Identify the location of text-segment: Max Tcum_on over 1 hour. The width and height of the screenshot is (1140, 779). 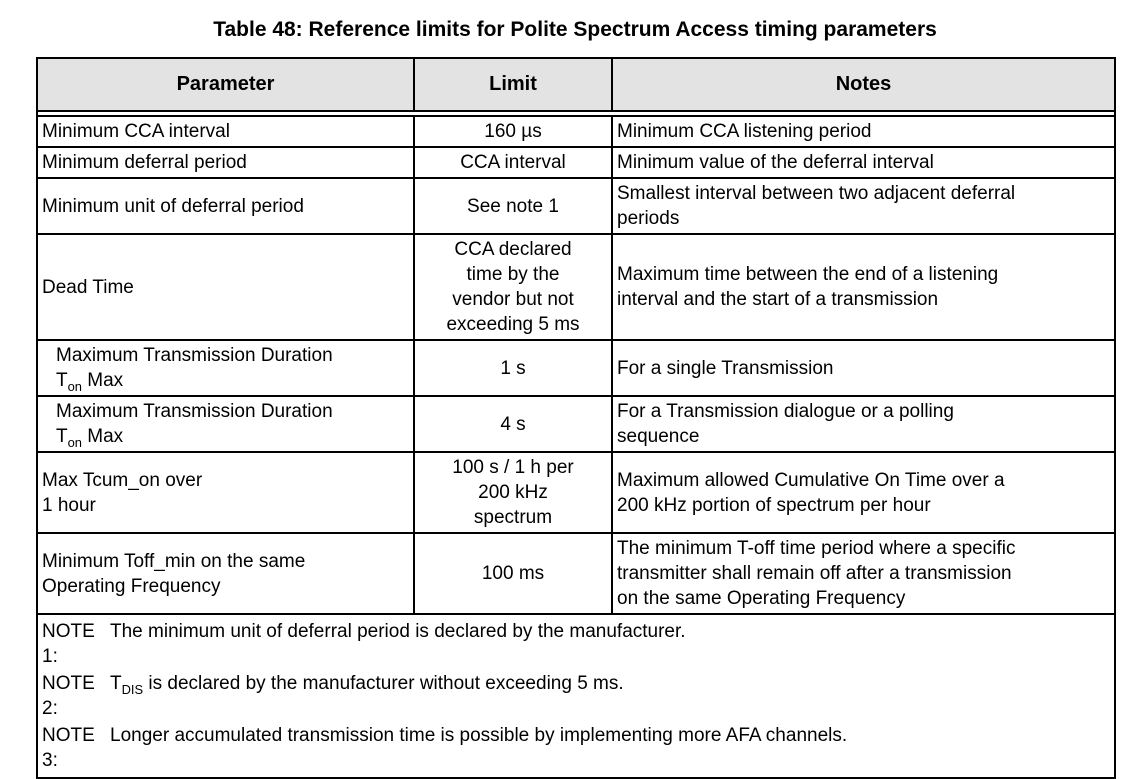
(122, 492).